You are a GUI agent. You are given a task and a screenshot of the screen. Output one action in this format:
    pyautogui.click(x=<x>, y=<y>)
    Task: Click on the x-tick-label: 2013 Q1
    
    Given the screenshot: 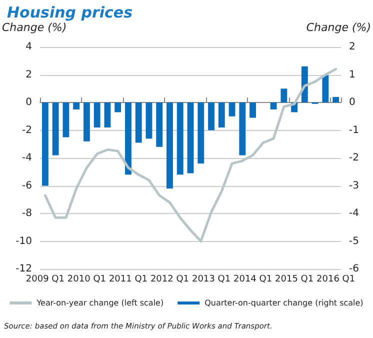 What is the action you would take?
    pyautogui.click(x=211, y=279)
    